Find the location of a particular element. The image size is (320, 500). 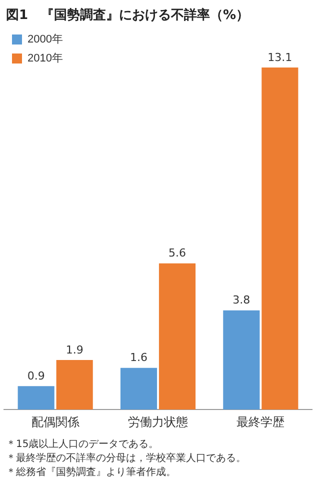

data-label: 1.9 is located at coordinates (75, 349).